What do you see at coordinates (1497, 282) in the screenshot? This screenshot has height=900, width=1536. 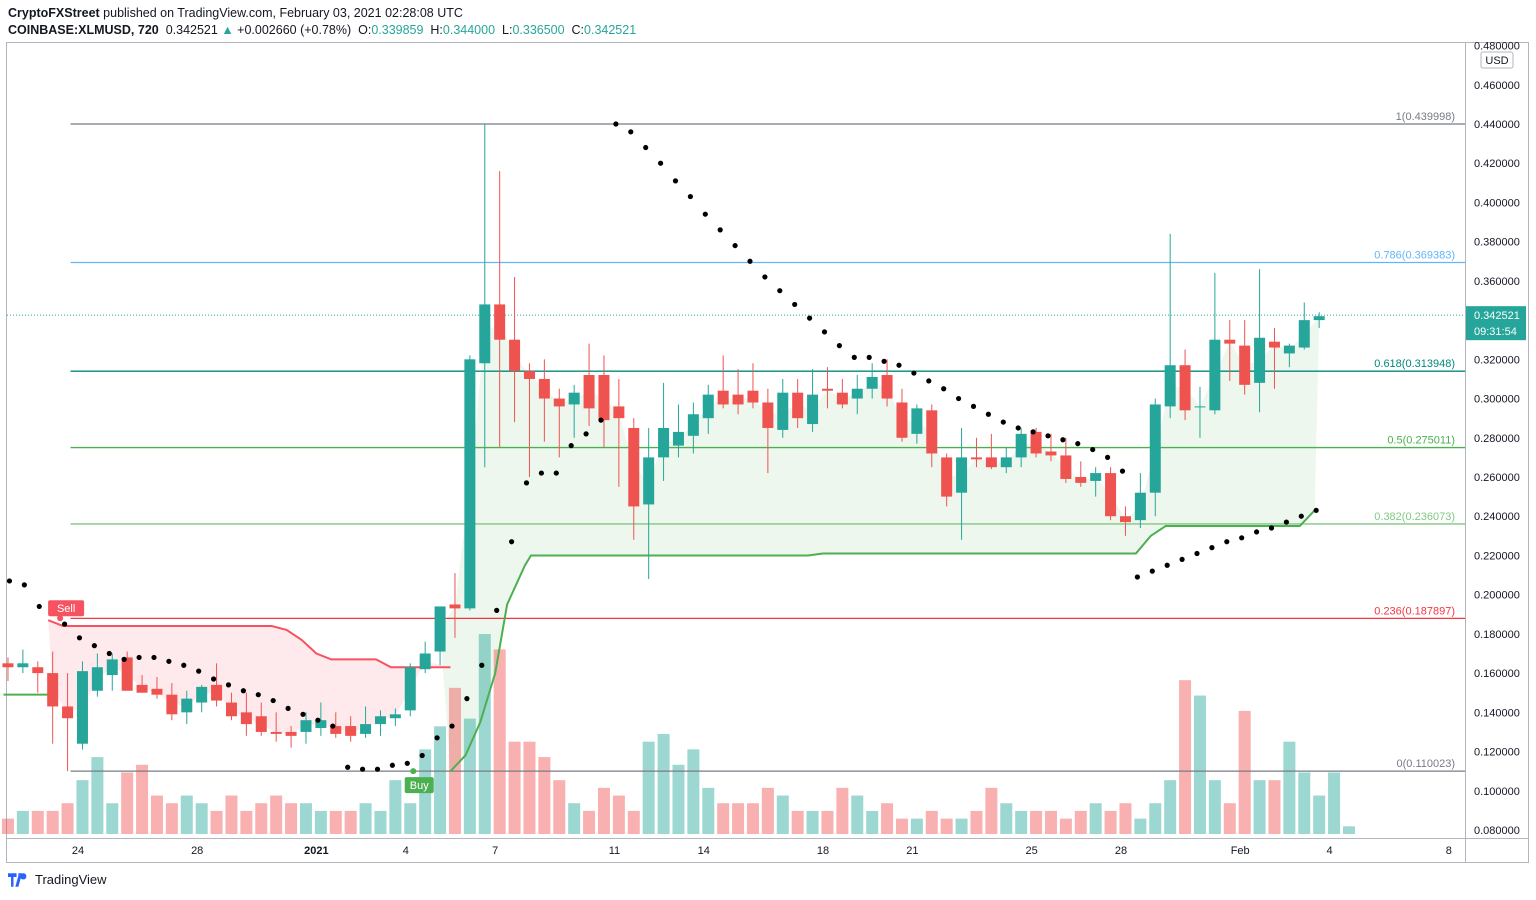 I see `price-tick-label: 0.360000` at bounding box center [1497, 282].